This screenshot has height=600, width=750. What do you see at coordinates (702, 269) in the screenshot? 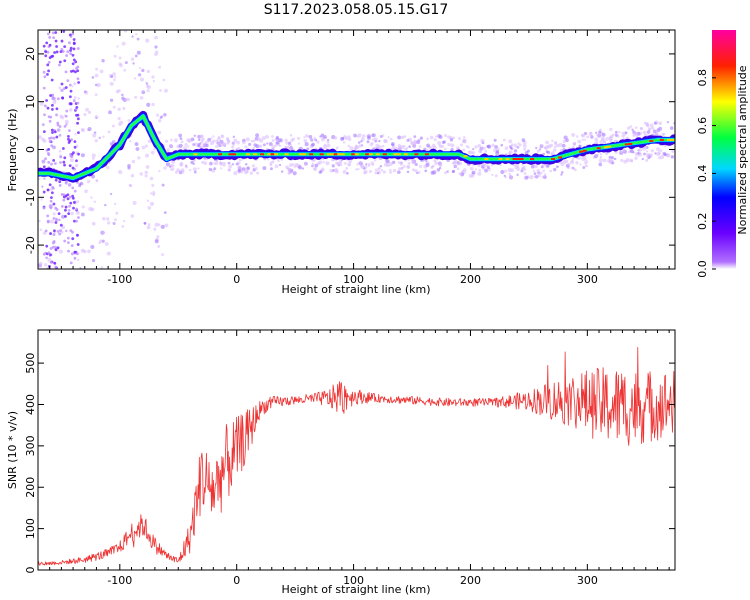
I see `colorbar-tick-label: 0.0` at bounding box center [702, 269].